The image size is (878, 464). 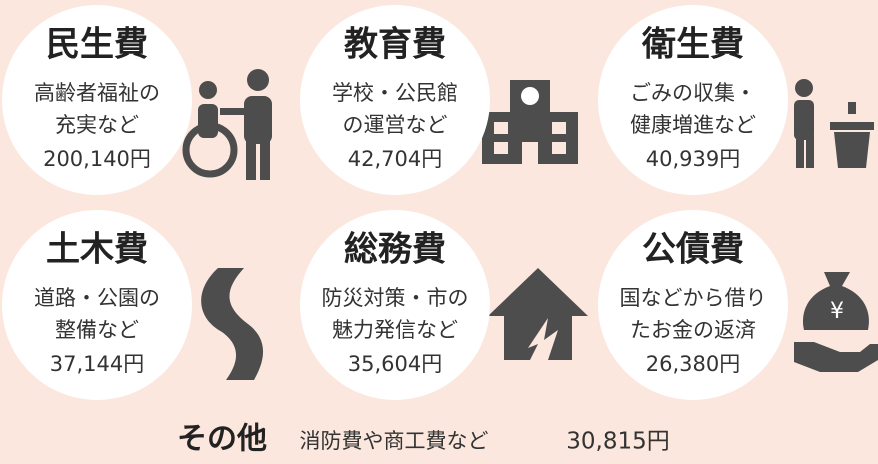 I want to click on road-icon, so click(x=232, y=324).